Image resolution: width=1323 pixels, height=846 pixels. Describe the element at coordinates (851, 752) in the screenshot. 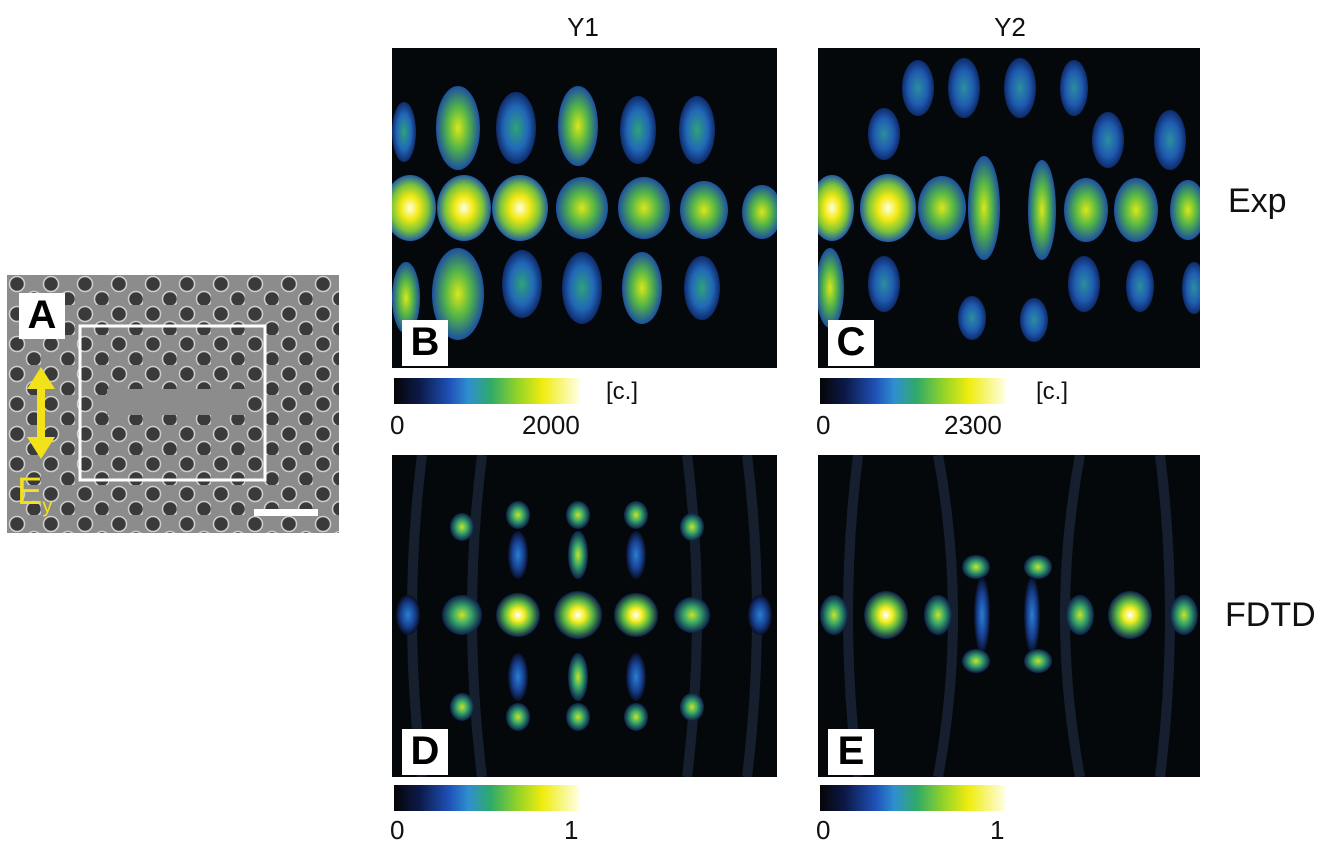

I see `panel-letter-e: E` at that location.